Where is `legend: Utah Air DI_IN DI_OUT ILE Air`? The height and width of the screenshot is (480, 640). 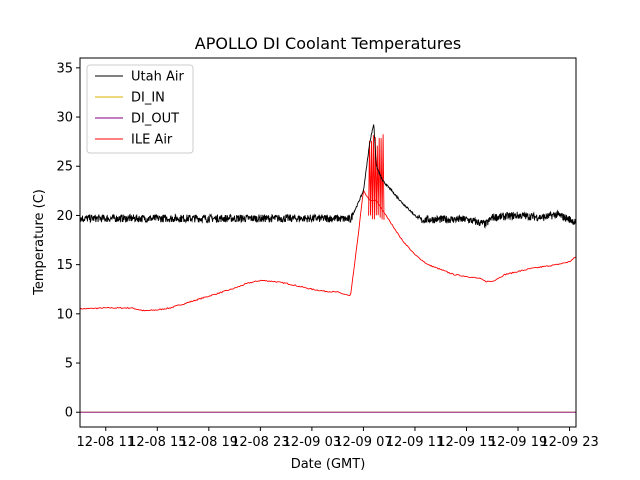
legend: Utah Air DI_IN DI_OUT ILE Air is located at coordinates (140, 109).